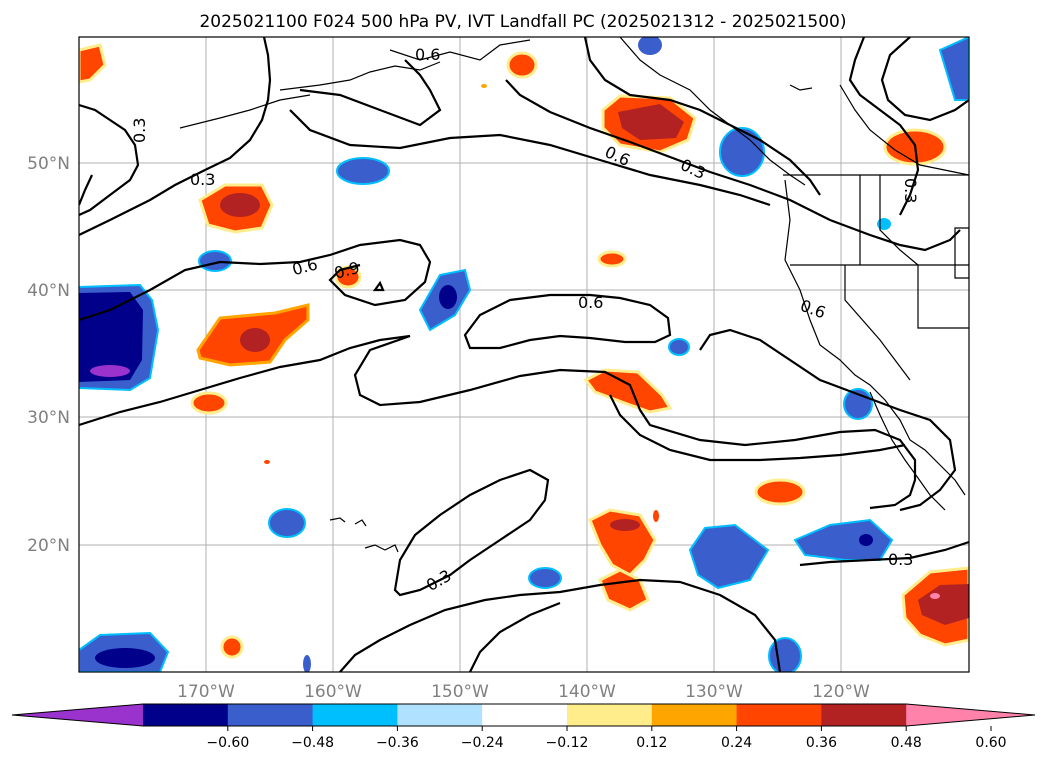 The width and height of the screenshot is (1047, 765). What do you see at coordinates (523, 692) in the screenshot?
I see `longitude-labels: 170°W 160°W 150°W 140°W 130°W 120°W` at bounding box center [523, 692].